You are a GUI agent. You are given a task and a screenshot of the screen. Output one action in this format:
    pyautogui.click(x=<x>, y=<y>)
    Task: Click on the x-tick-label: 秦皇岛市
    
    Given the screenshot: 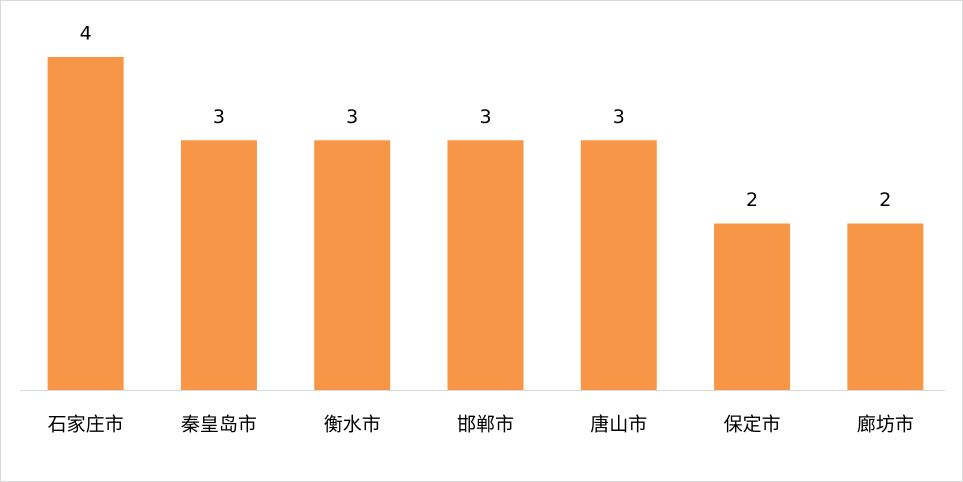 What is the action you would take?
    pyautogui.click(x=219, y=425)
    